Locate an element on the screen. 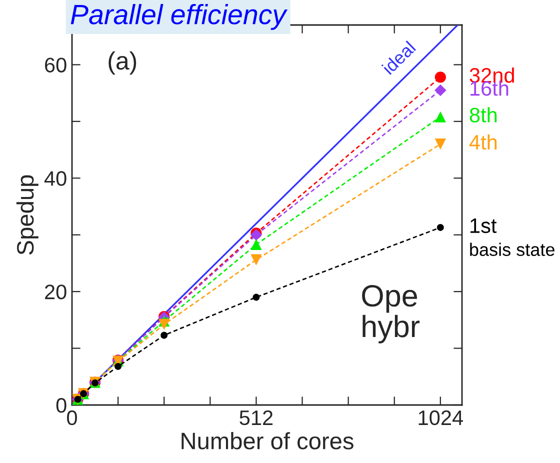 The image size is (560, 463). y-tick-label: 0 is located at coordinates (61, 405).